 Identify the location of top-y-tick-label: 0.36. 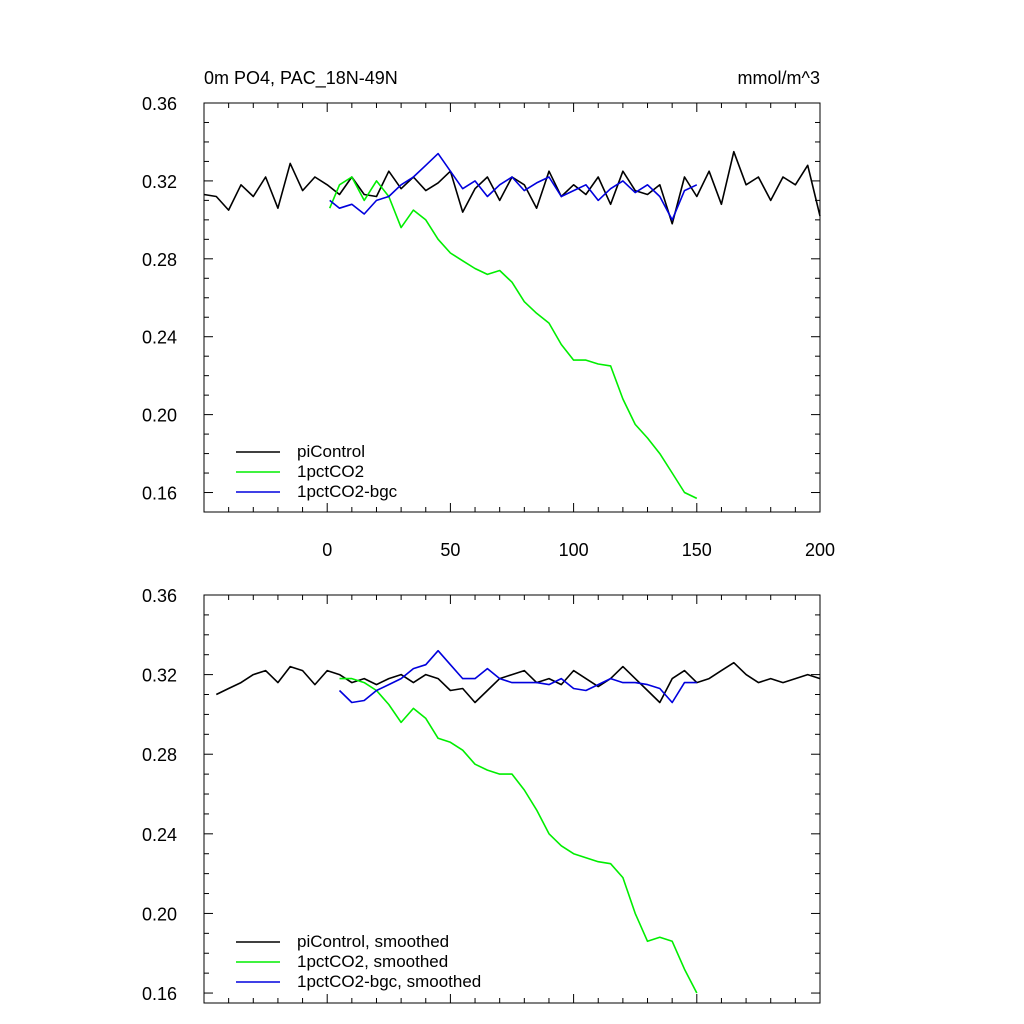
(159, 104).